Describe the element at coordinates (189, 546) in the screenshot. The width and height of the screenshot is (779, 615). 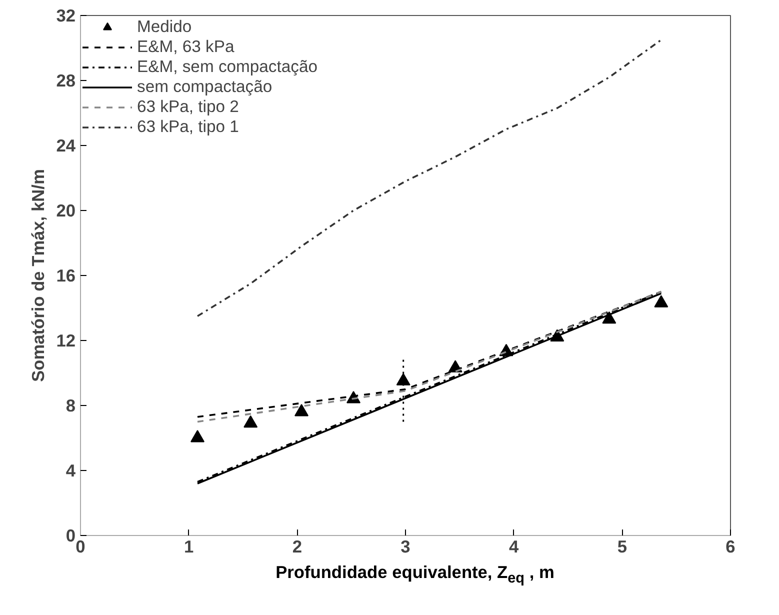
I see `x-tick-label: 1` at that location.